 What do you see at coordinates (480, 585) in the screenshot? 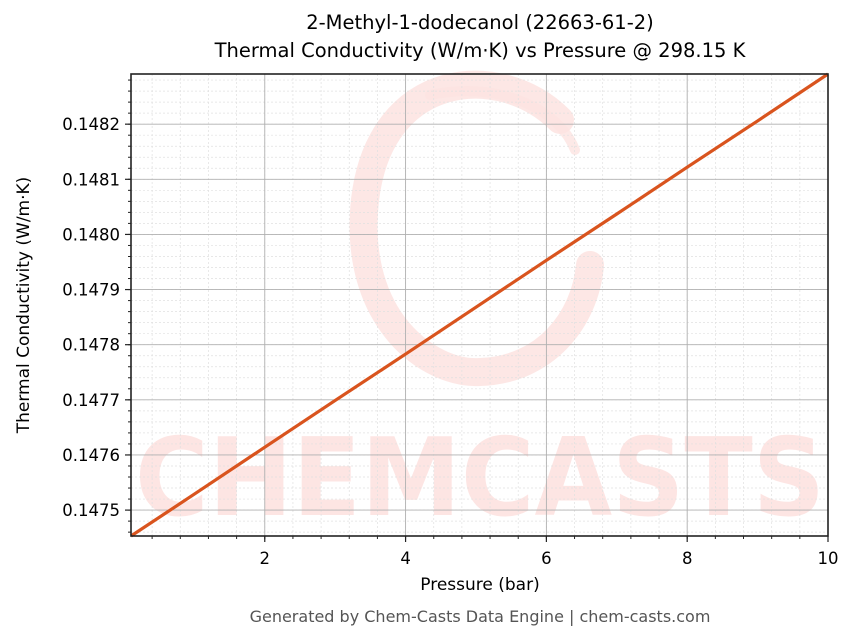
I see `x-axis-label: Pressure (bar)` at bounding box center [480, 585].